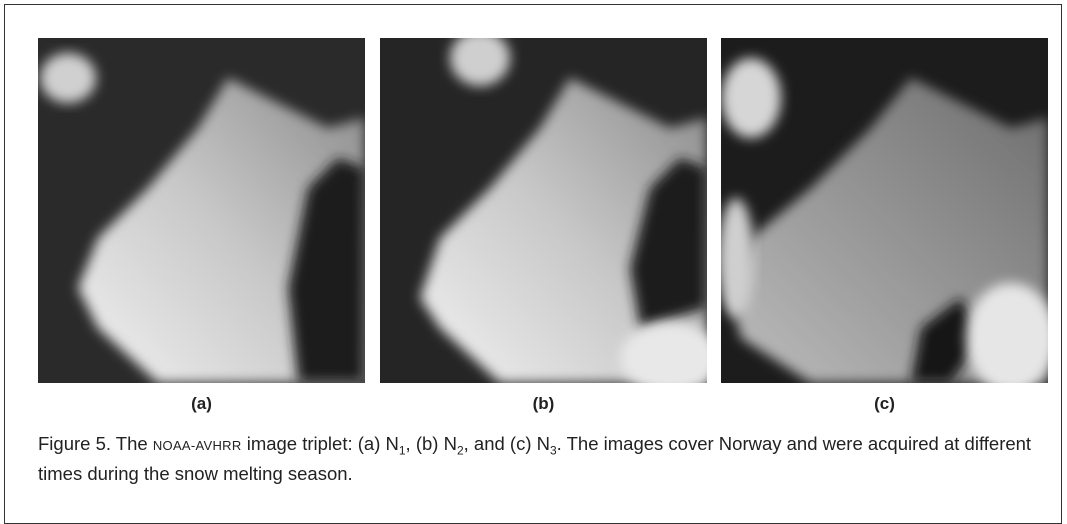  What do you see at coordinates (320, 443) in the screenshot?
I see `caption-text: image triplet: (a) N` at bounding box center [320, 443].